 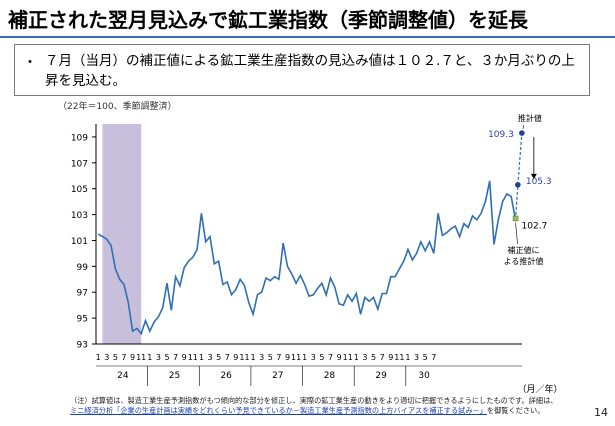 What do you see at coordinates (524, 250) in the screenshot?
I see `corrected-annotation-line1: 補正値に` at bounding box center [524, 250].